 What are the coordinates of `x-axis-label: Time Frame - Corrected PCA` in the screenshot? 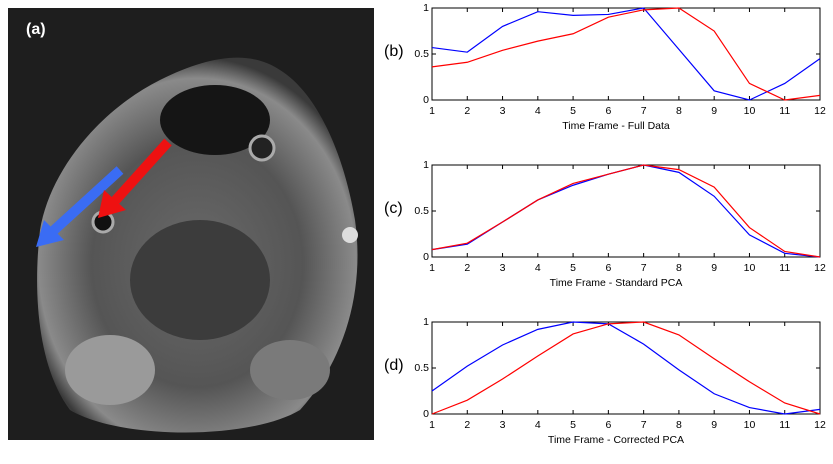 It's located at (616, 440).